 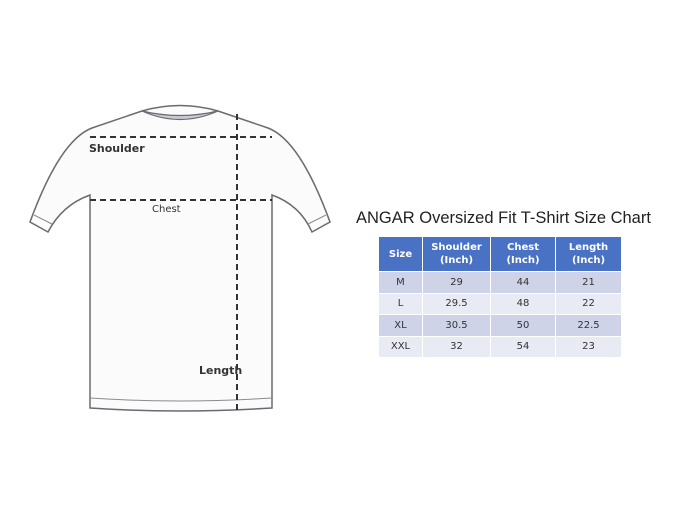 I want to click on header-size: Size, so click(x=400, y=254).